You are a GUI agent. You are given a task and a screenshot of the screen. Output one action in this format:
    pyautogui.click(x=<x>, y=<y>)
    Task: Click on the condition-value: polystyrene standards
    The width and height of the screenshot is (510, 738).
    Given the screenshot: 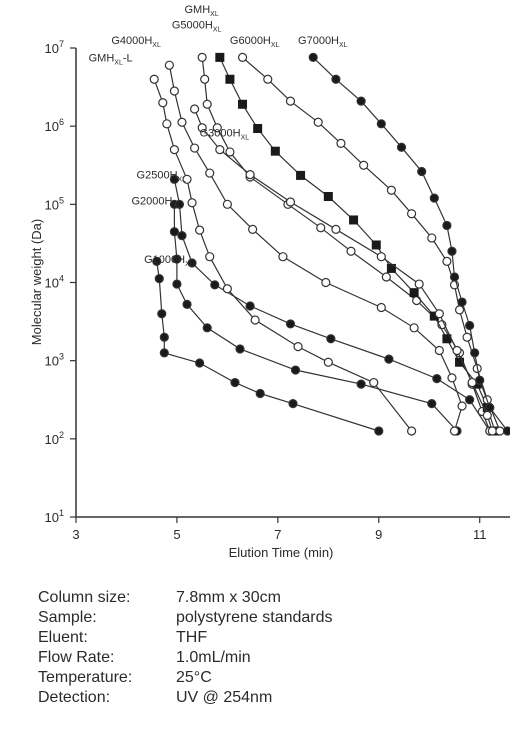 What is the action you would take?
    pyautogui.click(x=254, y=617)
    